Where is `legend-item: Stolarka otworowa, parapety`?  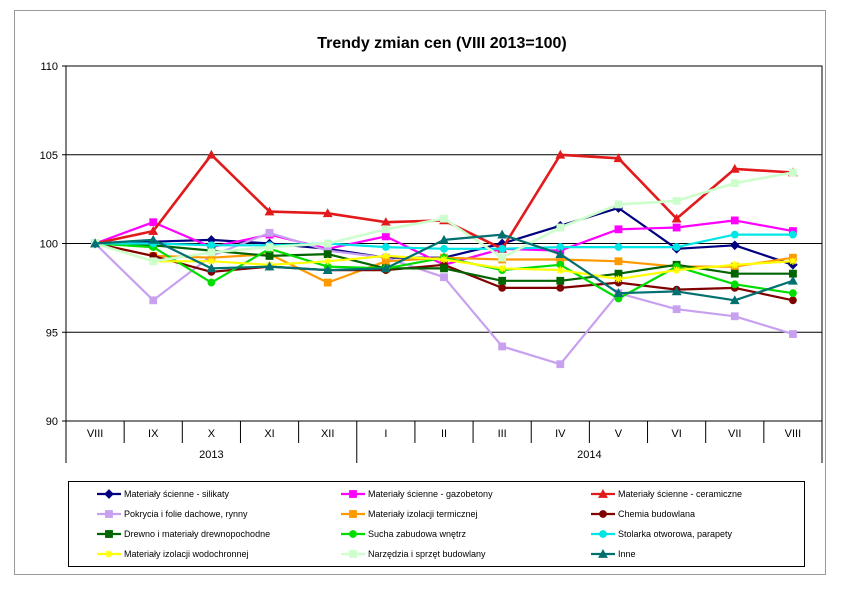
legend-item: Stolarka otworowa, parapety is located at coordinates (661, 534).